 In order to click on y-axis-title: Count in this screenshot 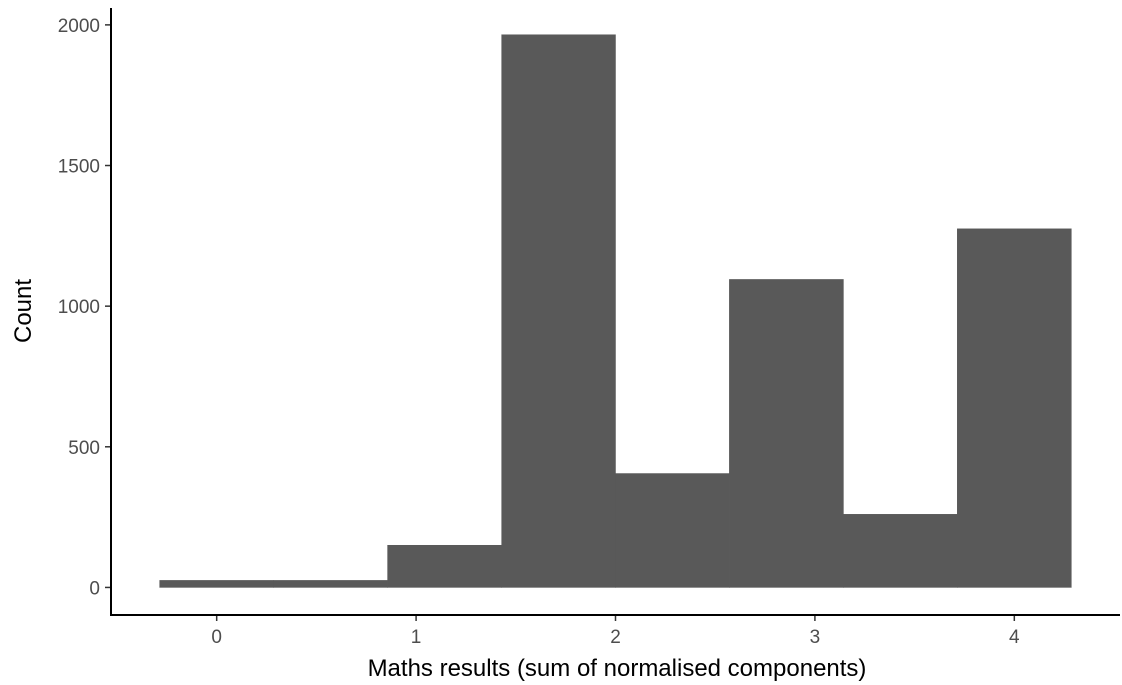, I will do `click(23, 311)`.